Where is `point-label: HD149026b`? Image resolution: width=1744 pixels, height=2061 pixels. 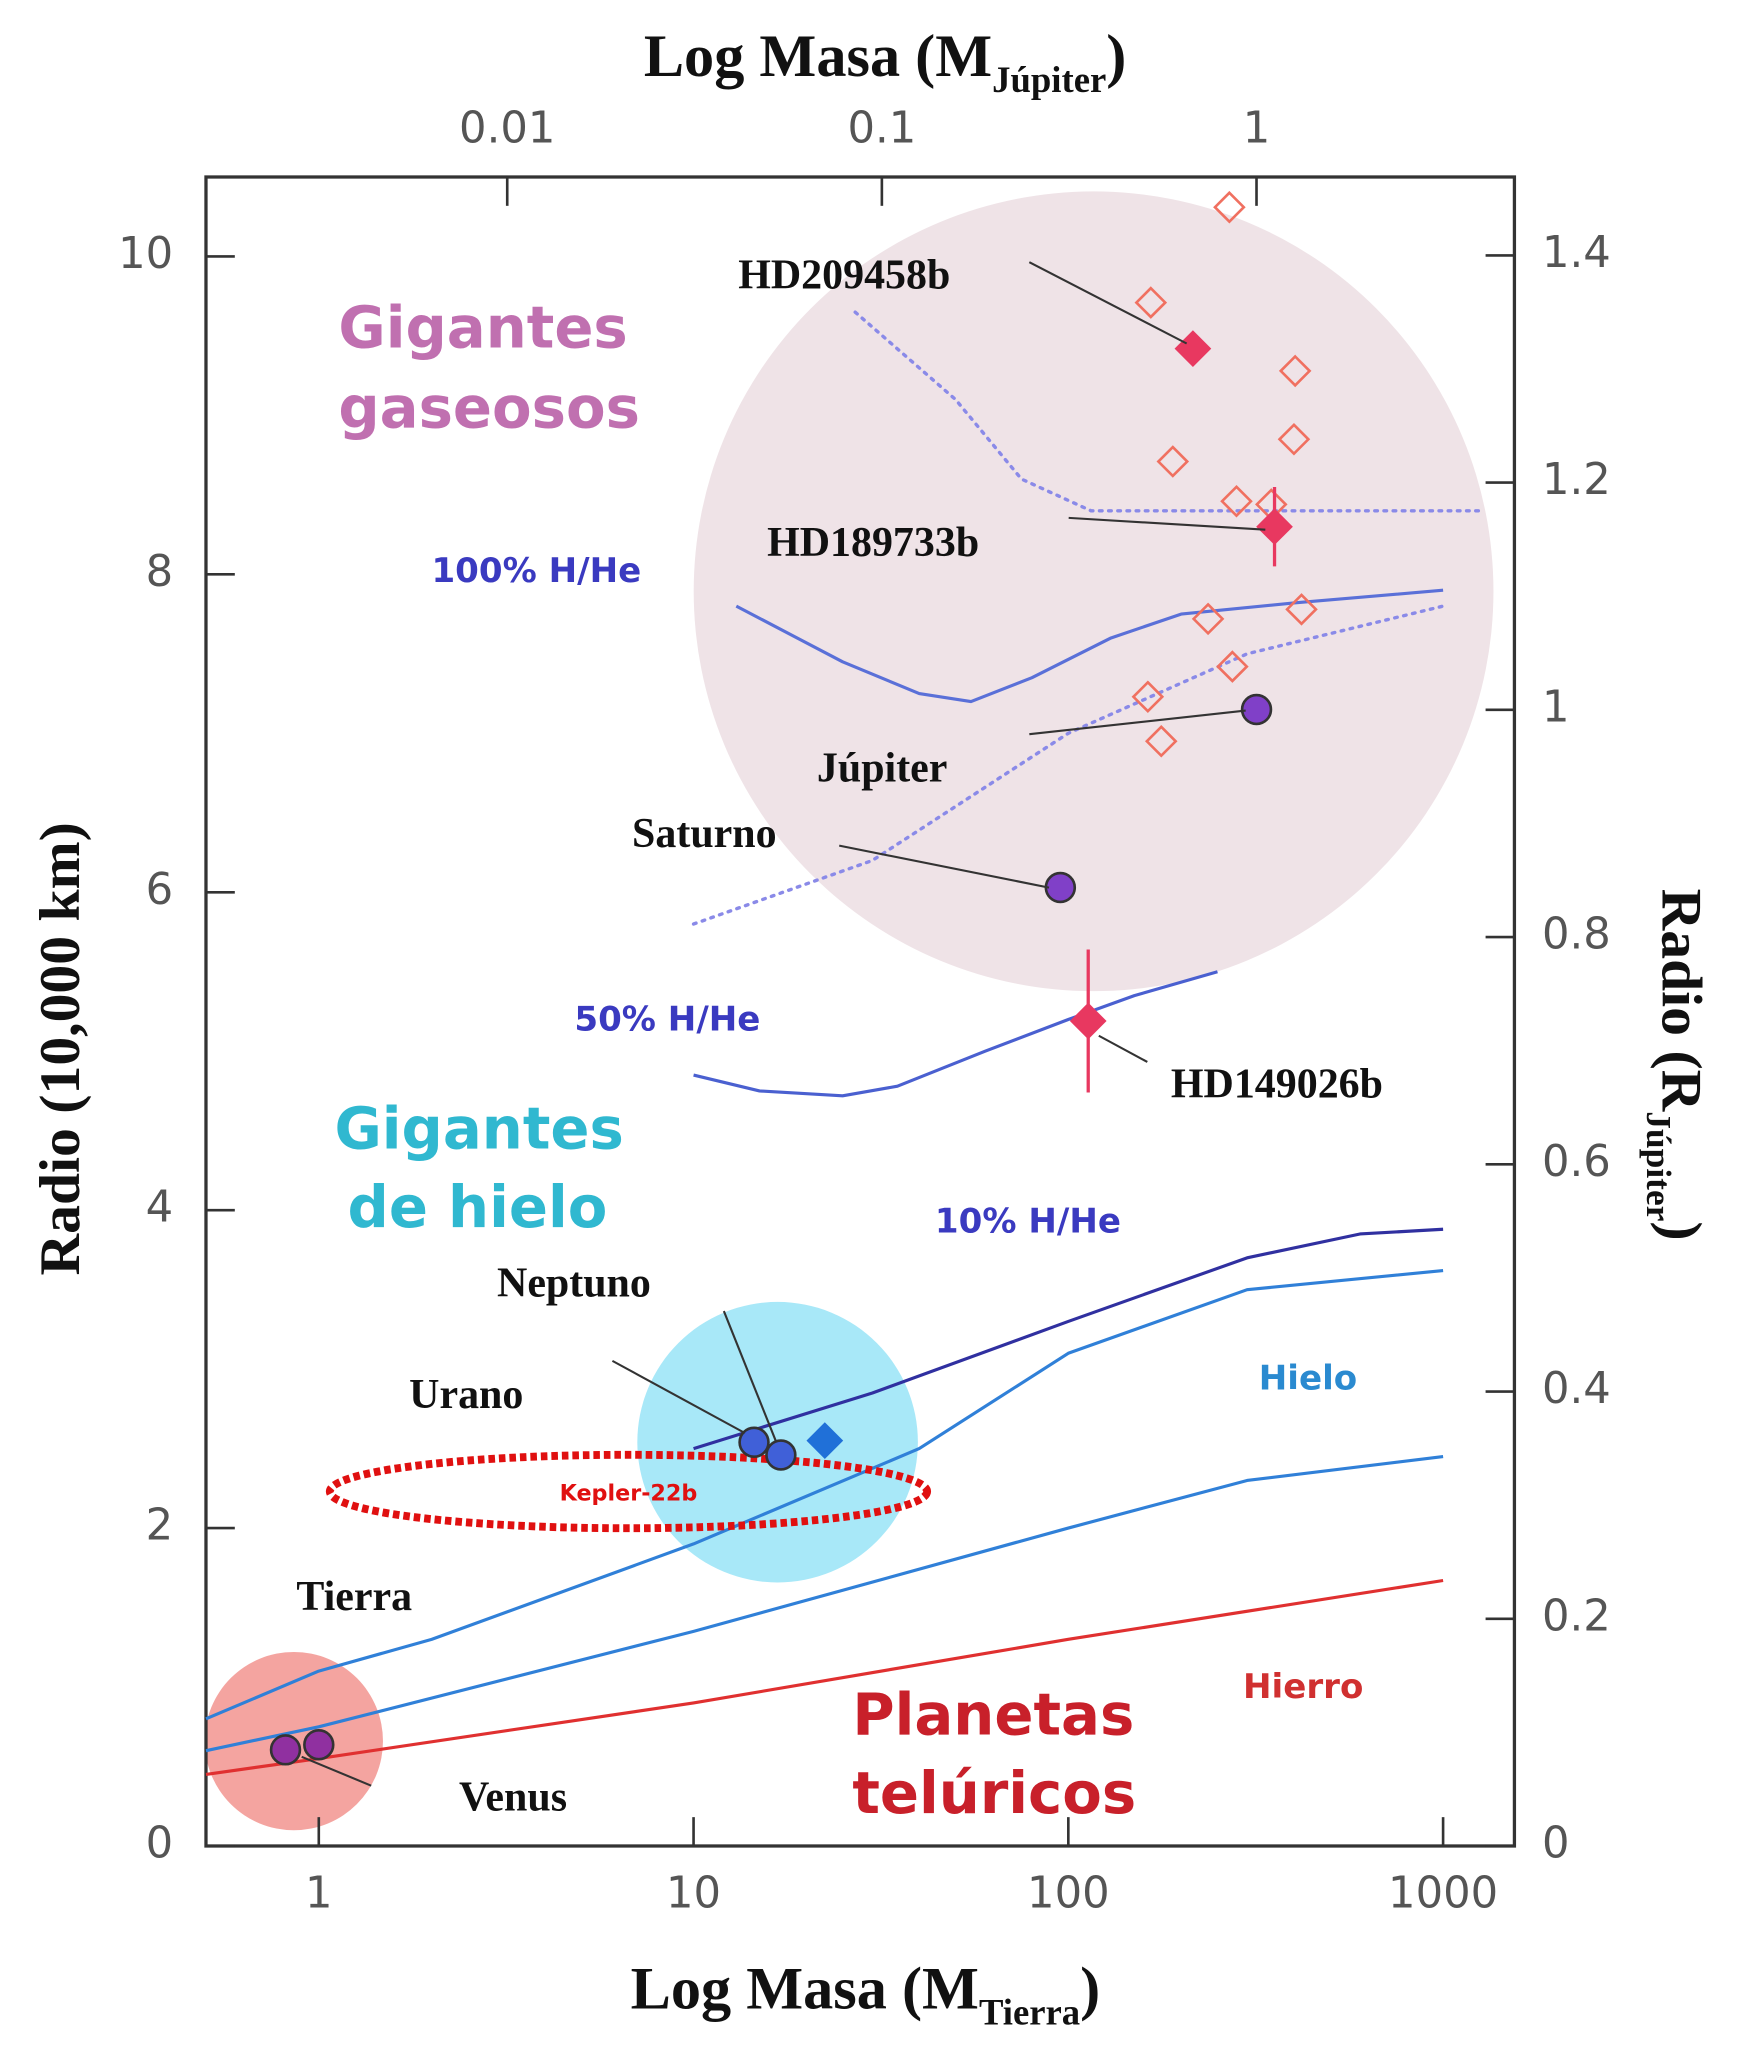
point-label: HD149026b is located at coordinates (1277, 1084).